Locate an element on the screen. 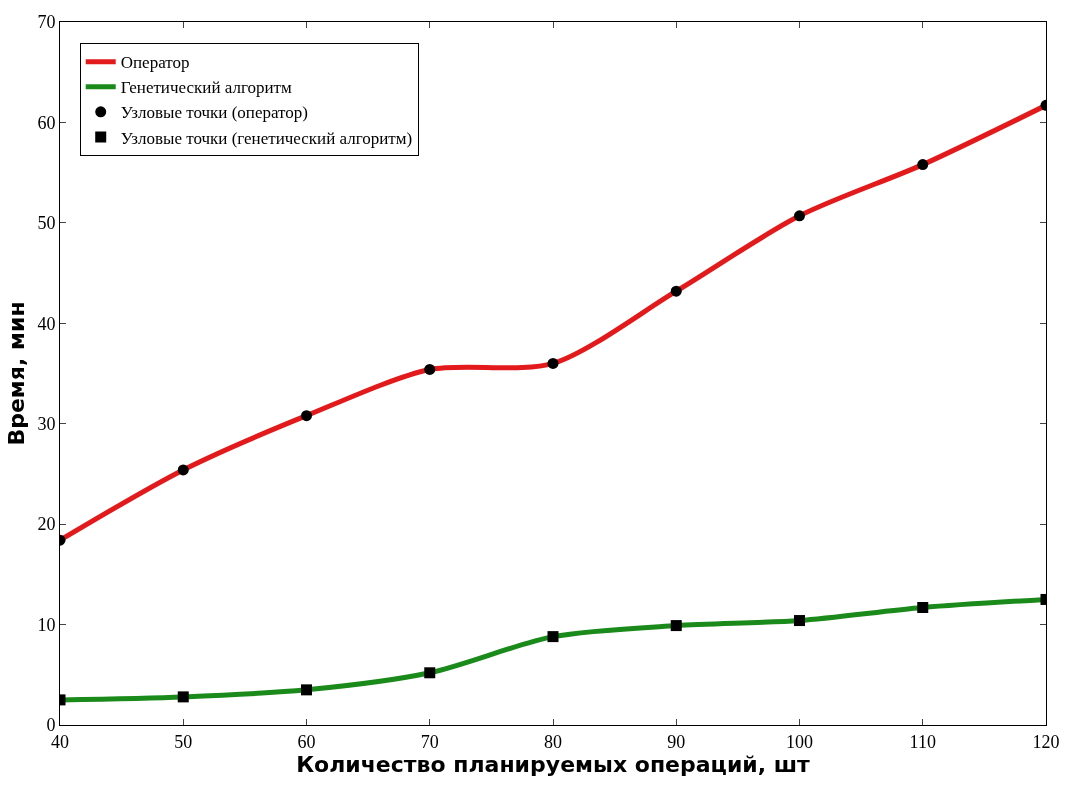  x-tick-label: 120 is located at coordinates (1046, 741).